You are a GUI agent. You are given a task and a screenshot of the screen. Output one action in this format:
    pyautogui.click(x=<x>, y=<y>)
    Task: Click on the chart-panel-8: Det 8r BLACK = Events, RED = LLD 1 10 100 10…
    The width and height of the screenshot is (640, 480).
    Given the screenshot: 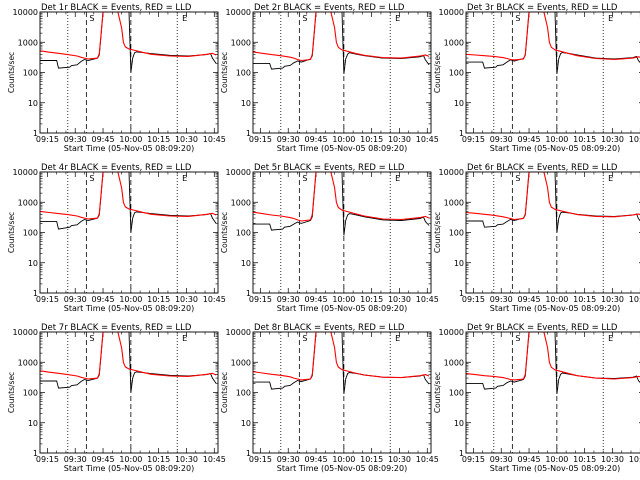 What is the action you would take?
    pyautogui.click(x=329, y=398)
    